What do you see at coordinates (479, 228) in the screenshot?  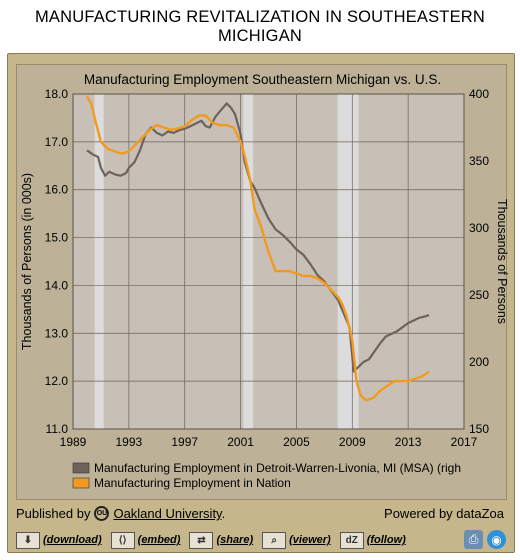 I see `y-tick-label-right: 300` at bounding box center [479, 228].